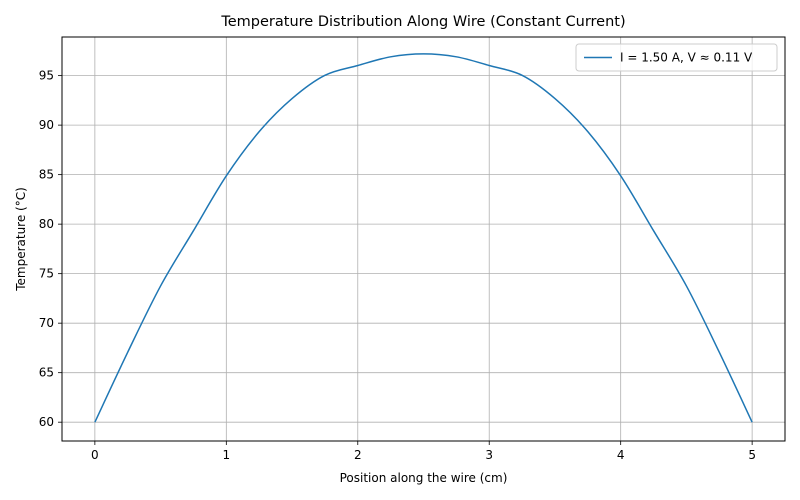 The width and height of the screenshot is (800, 500). I want to click on x-axis-ticks: 0 1 2 3 4 5, so click(423, 451).